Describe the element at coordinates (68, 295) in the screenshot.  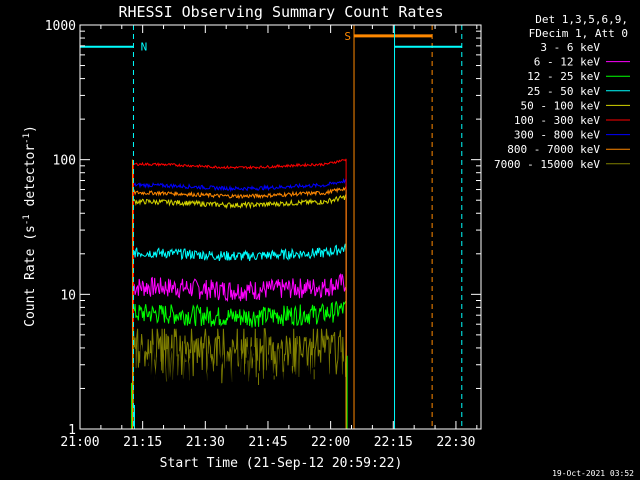
I see `y-tick-label: 10` at that location.